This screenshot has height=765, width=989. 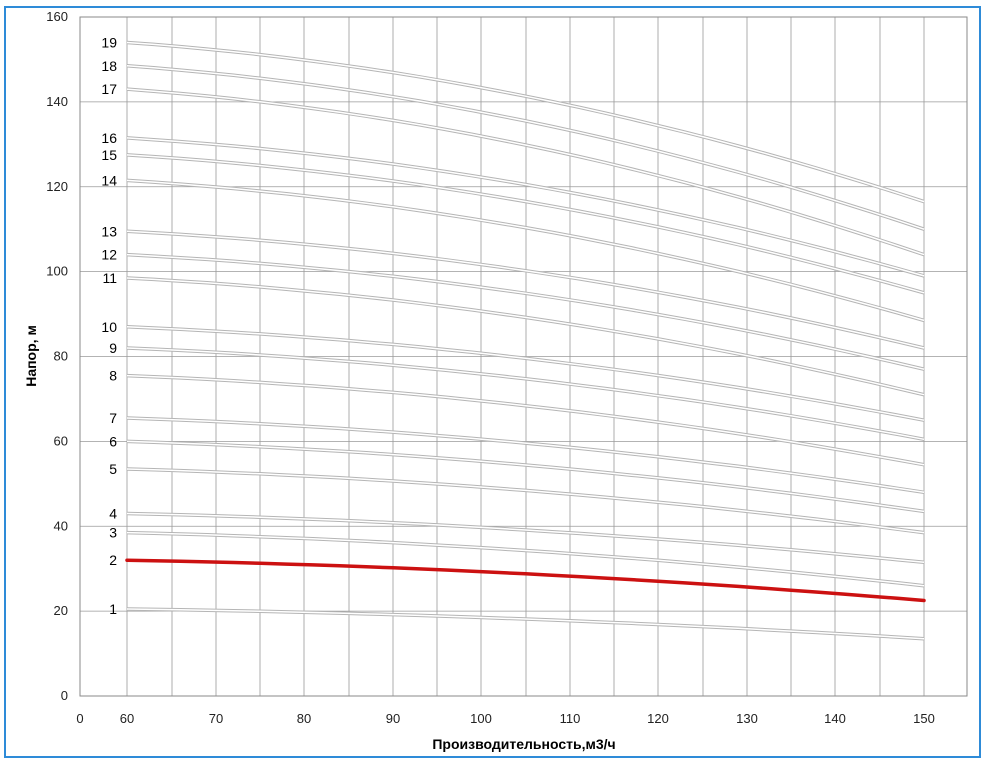 What do you see at coordinates (109, 180) in the screenshot?
I see `curve-label-14: 14` at bounding box center [109, 180].